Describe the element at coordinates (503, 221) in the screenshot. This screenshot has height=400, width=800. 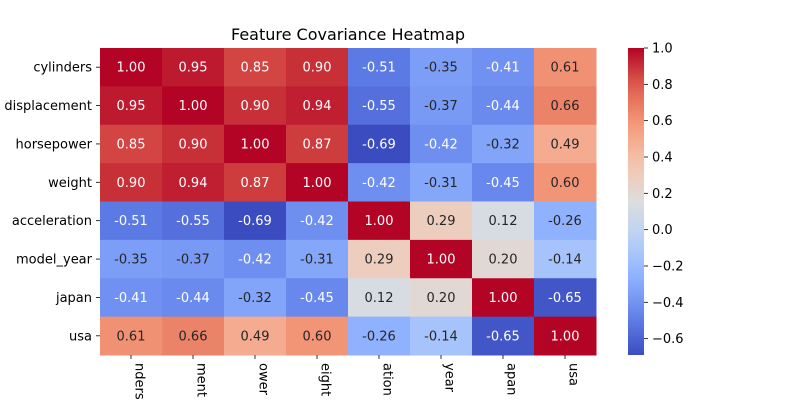
I see `cell-value-label: 0.12` at that location.